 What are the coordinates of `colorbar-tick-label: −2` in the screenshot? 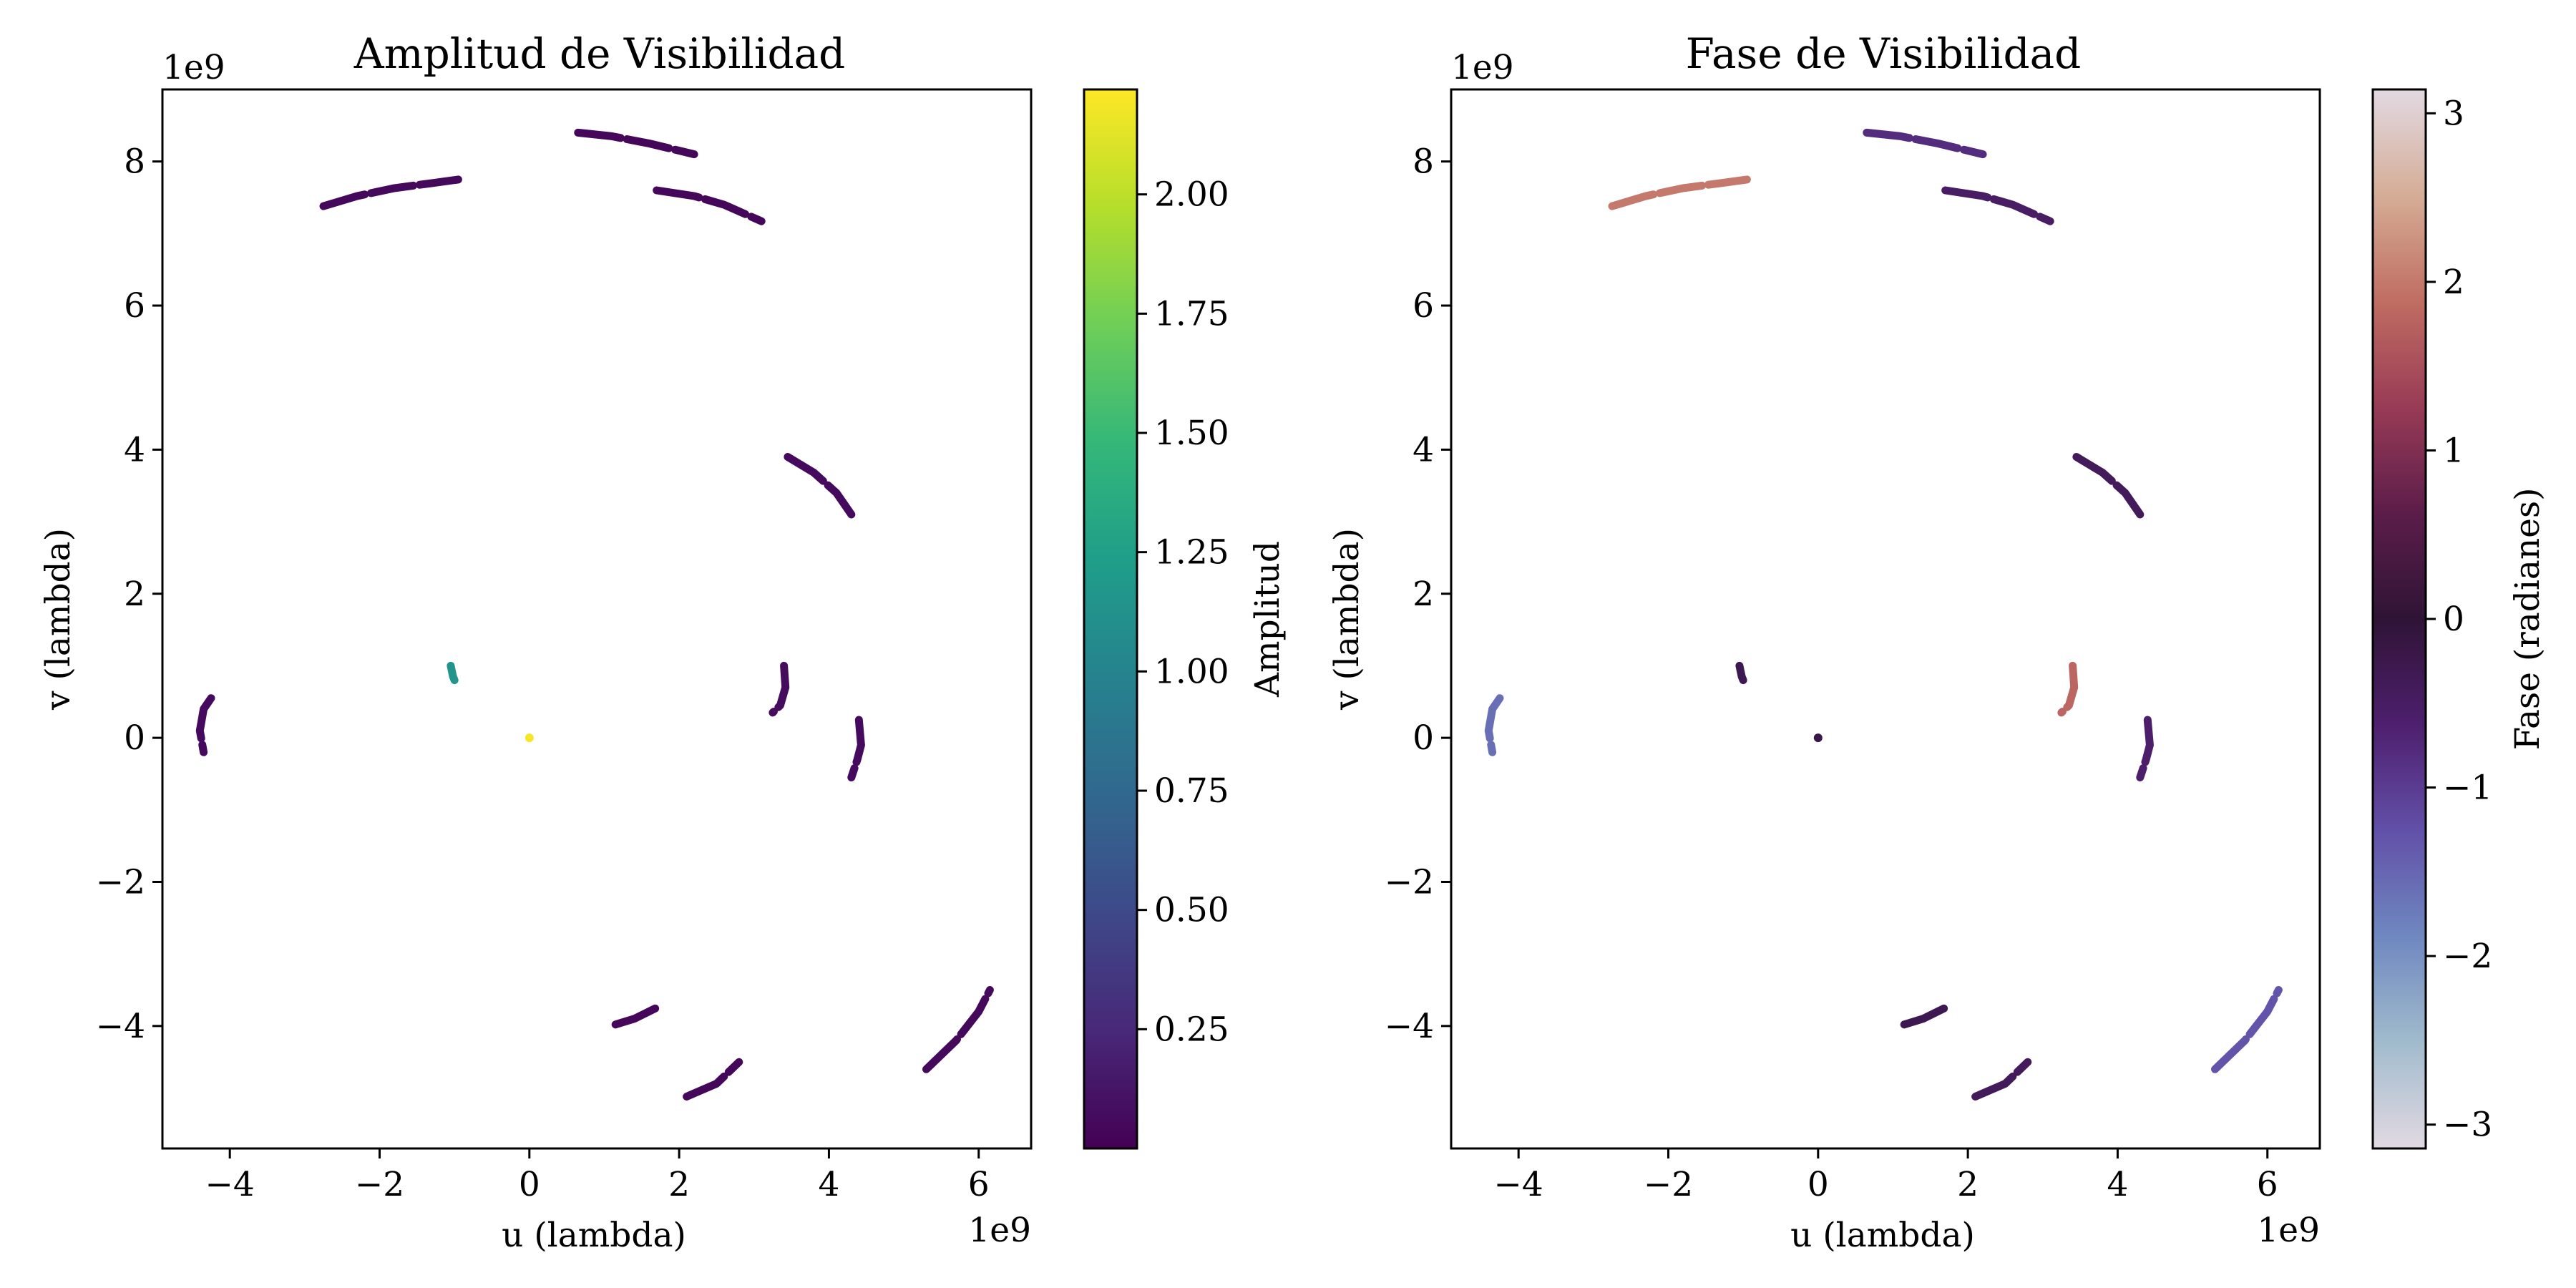 It's located at (2467, 956).